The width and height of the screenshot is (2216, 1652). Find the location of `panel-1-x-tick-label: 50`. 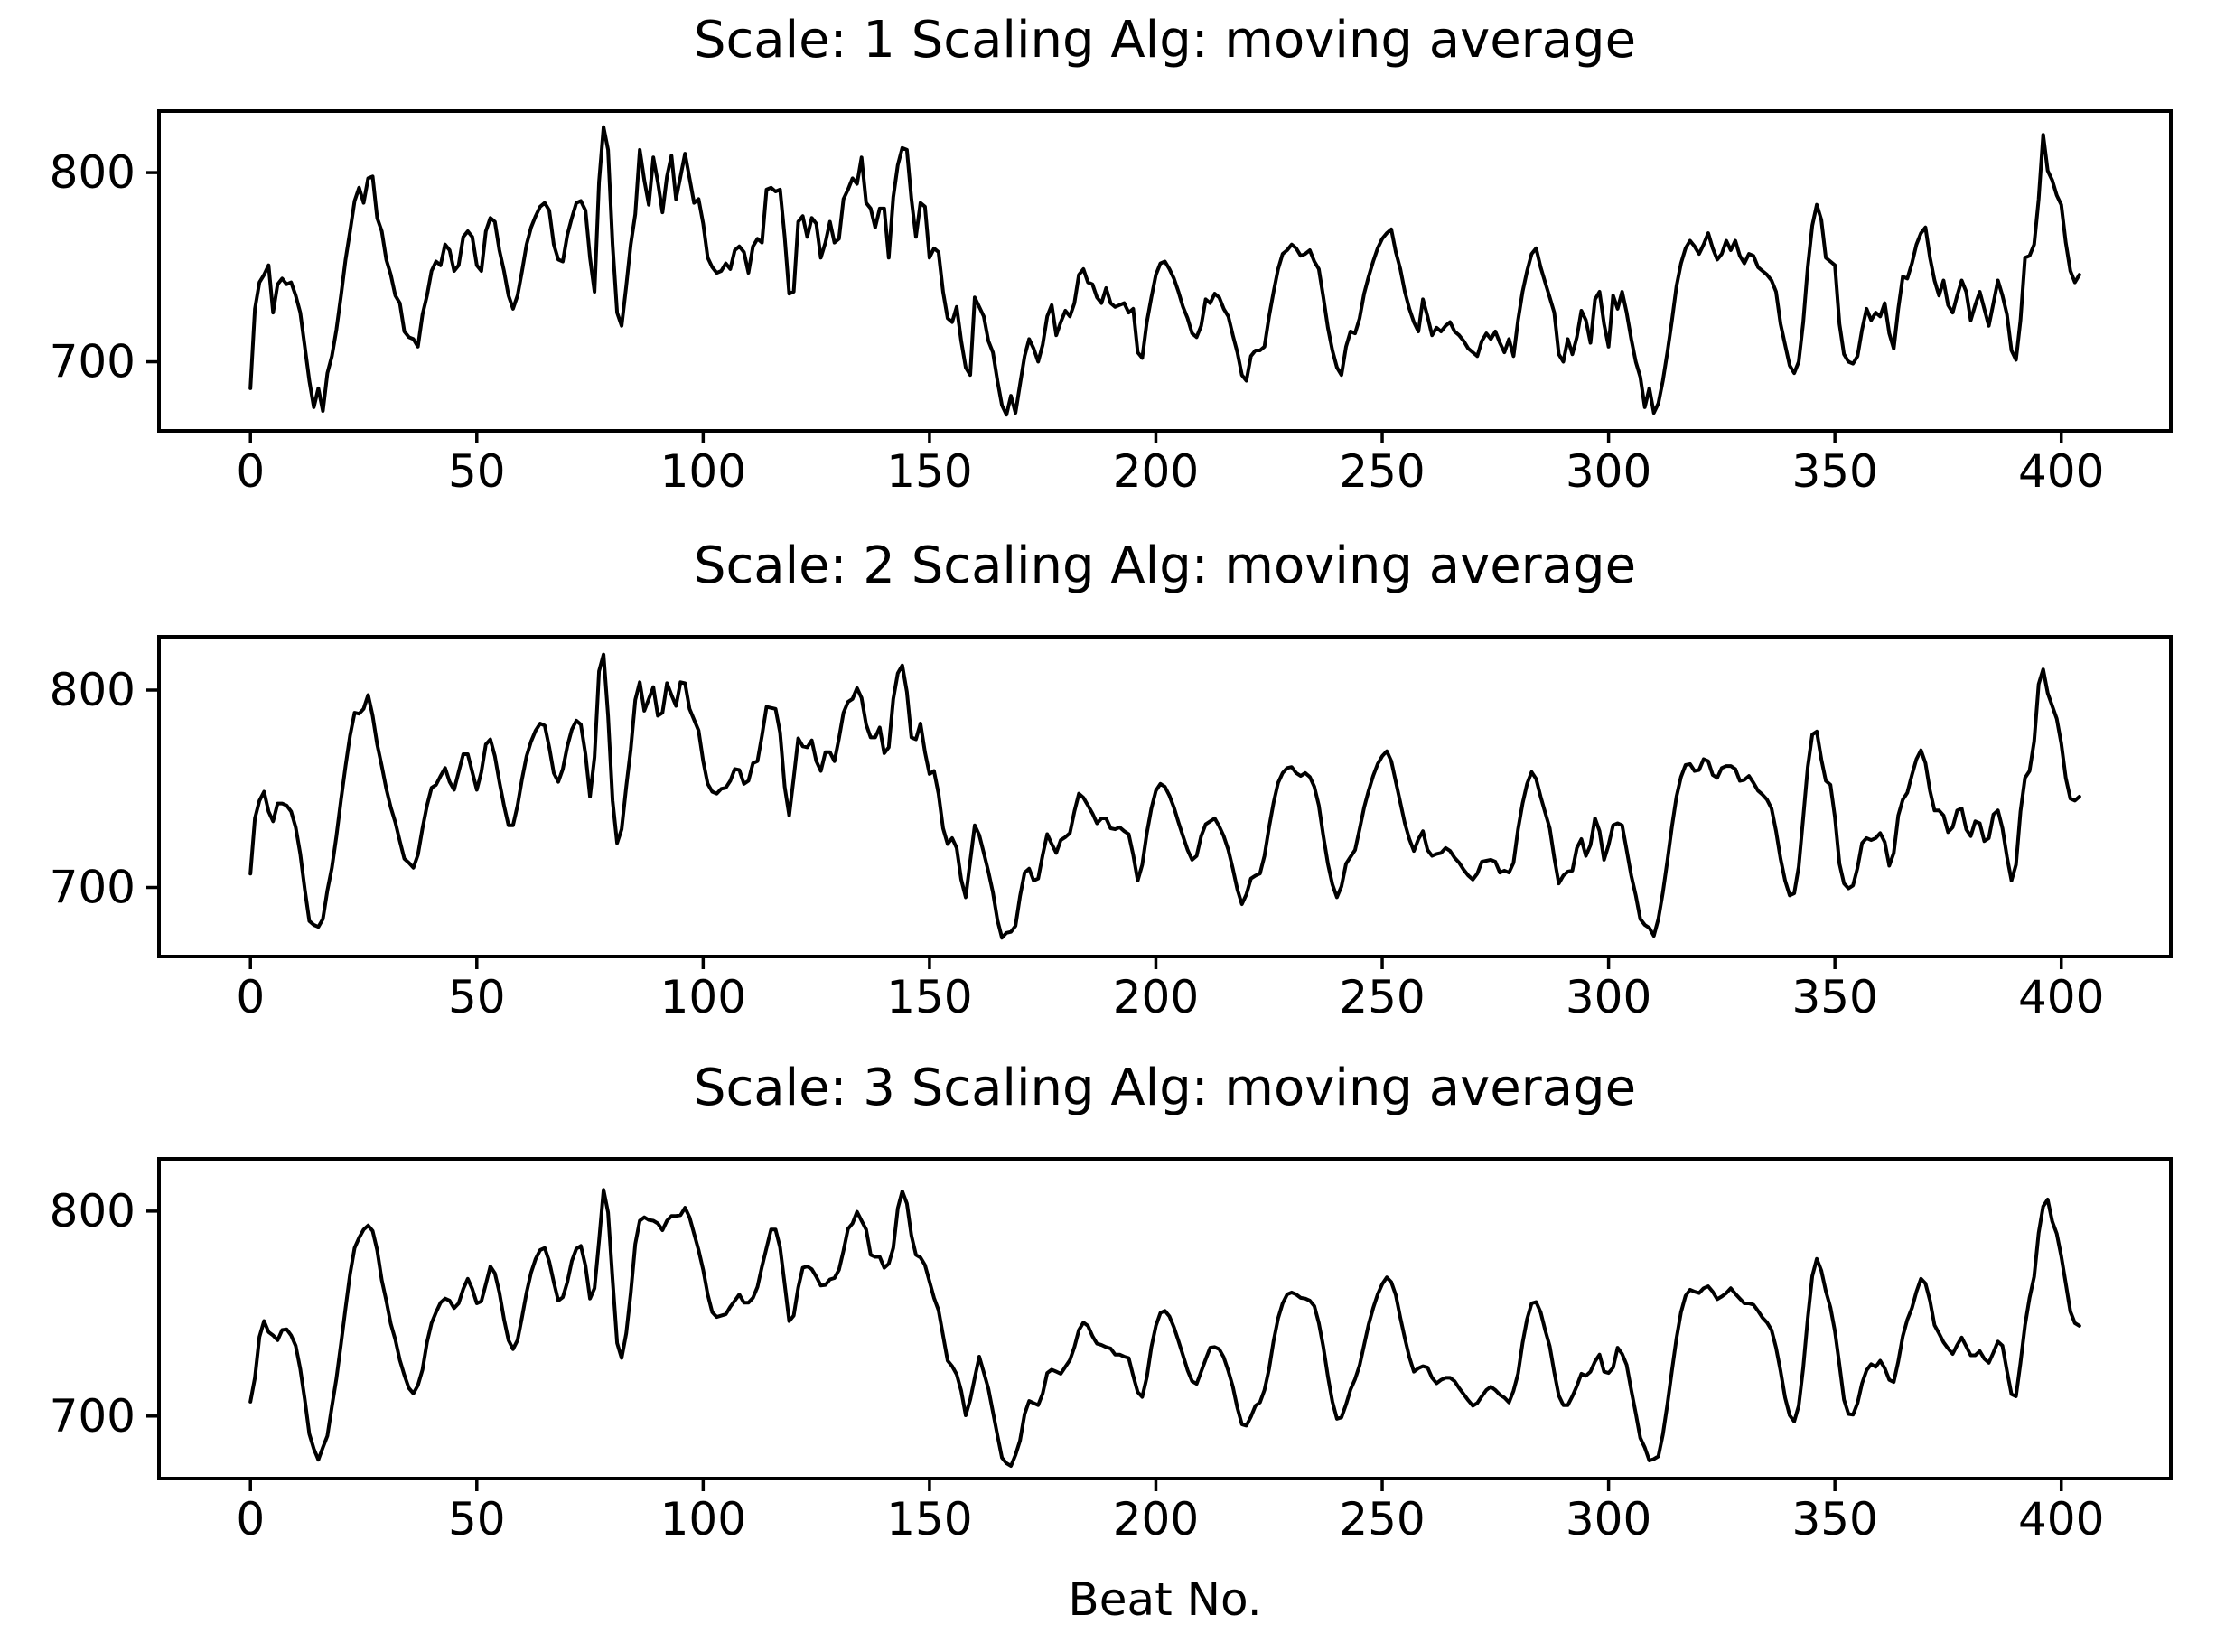

panel-1-x-tick-label: 50 is located at coordinates (477, 472).